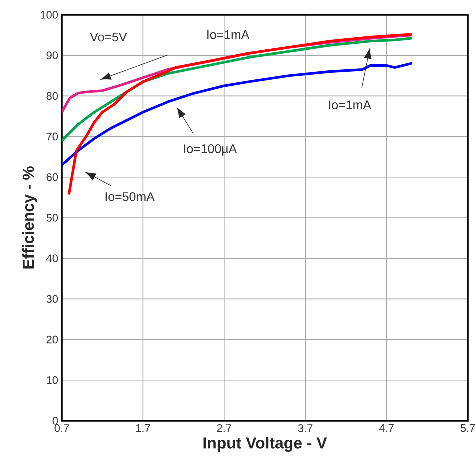 The height and width of the screenshot is (472, 476). What do you see at coordinates (52, 299) in the screenshot?
I see `y-tick-label: 30` at bounding box center [52, 299].